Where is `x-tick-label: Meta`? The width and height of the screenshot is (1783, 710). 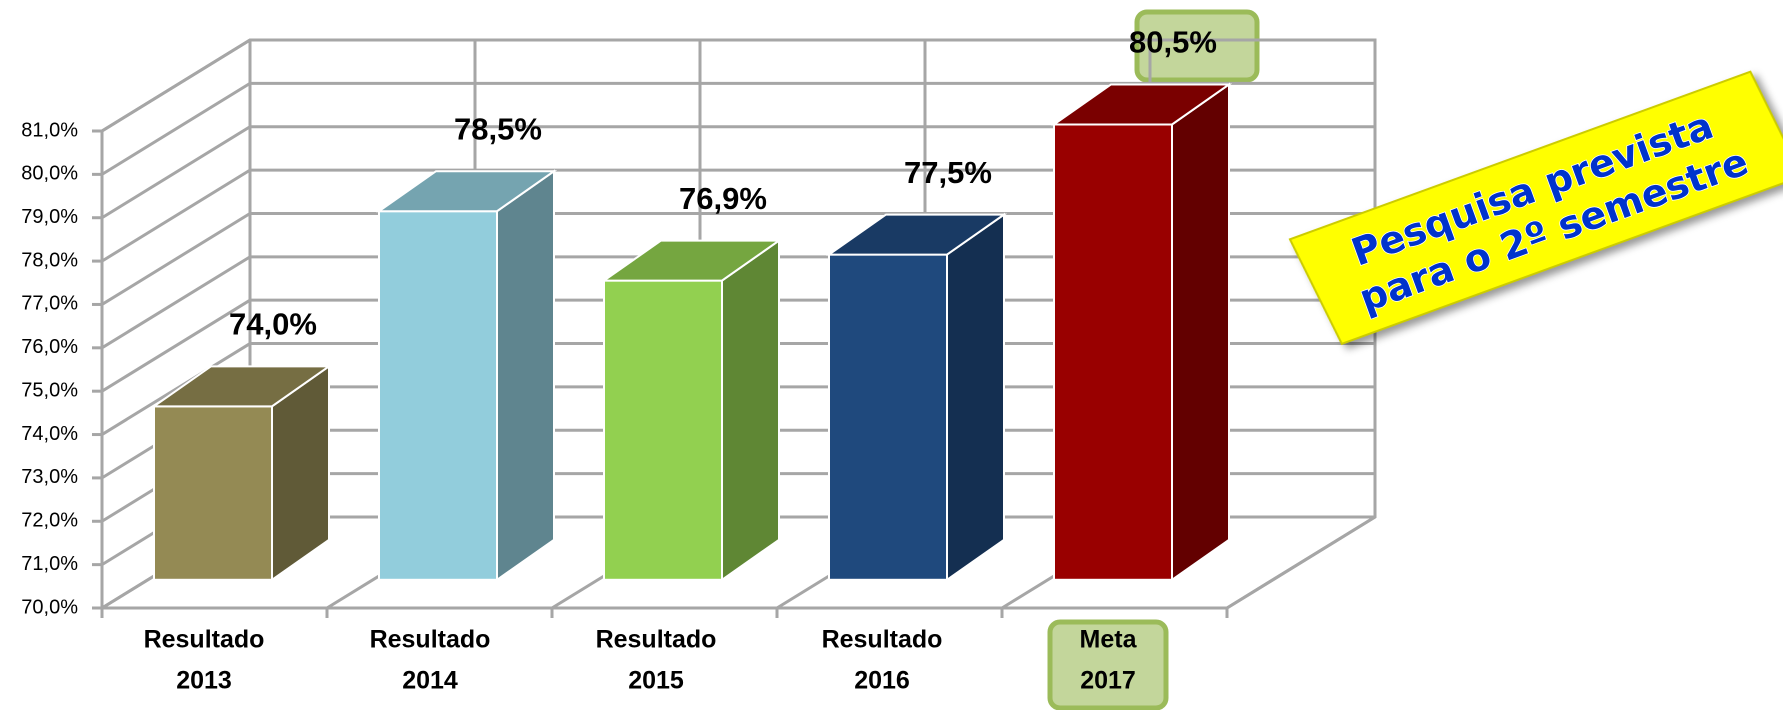
x-tick-label: Meta is located at coordinates (1109, 640).